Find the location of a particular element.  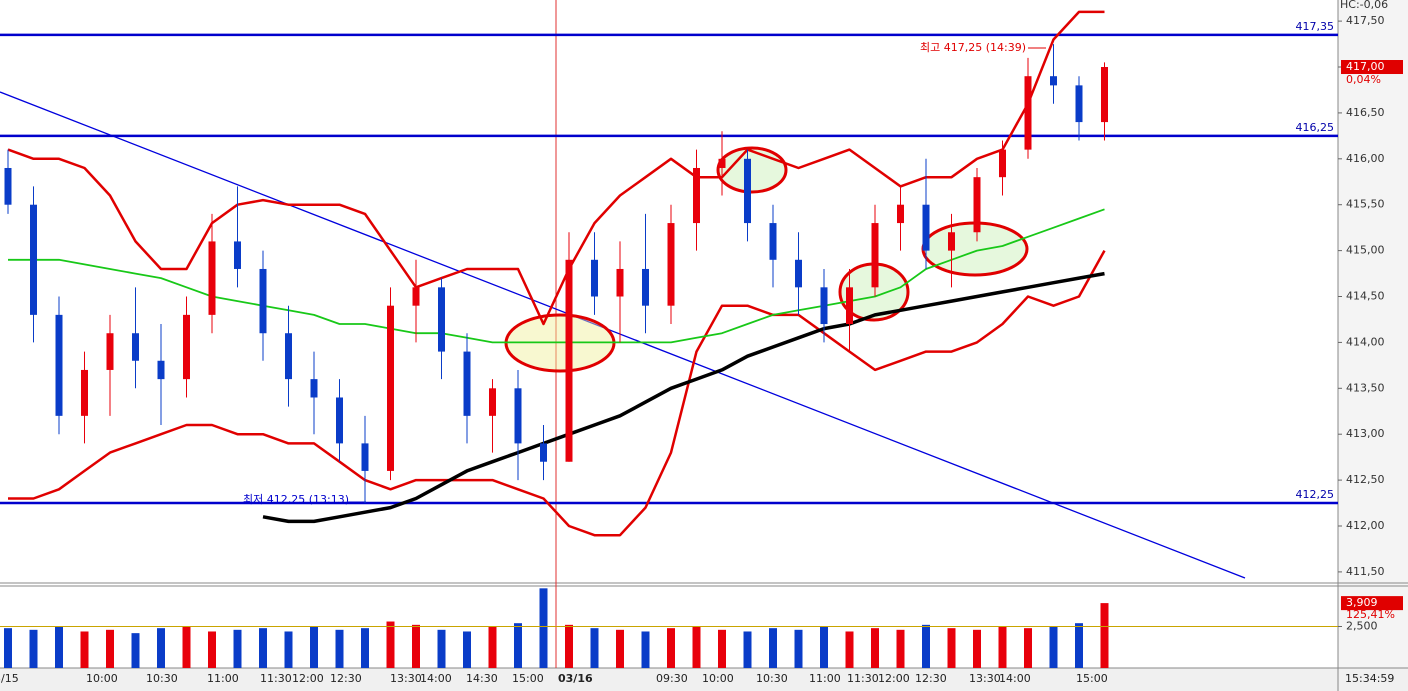

y-tick-label: 412,00 is located at coordinates (1365, 525).